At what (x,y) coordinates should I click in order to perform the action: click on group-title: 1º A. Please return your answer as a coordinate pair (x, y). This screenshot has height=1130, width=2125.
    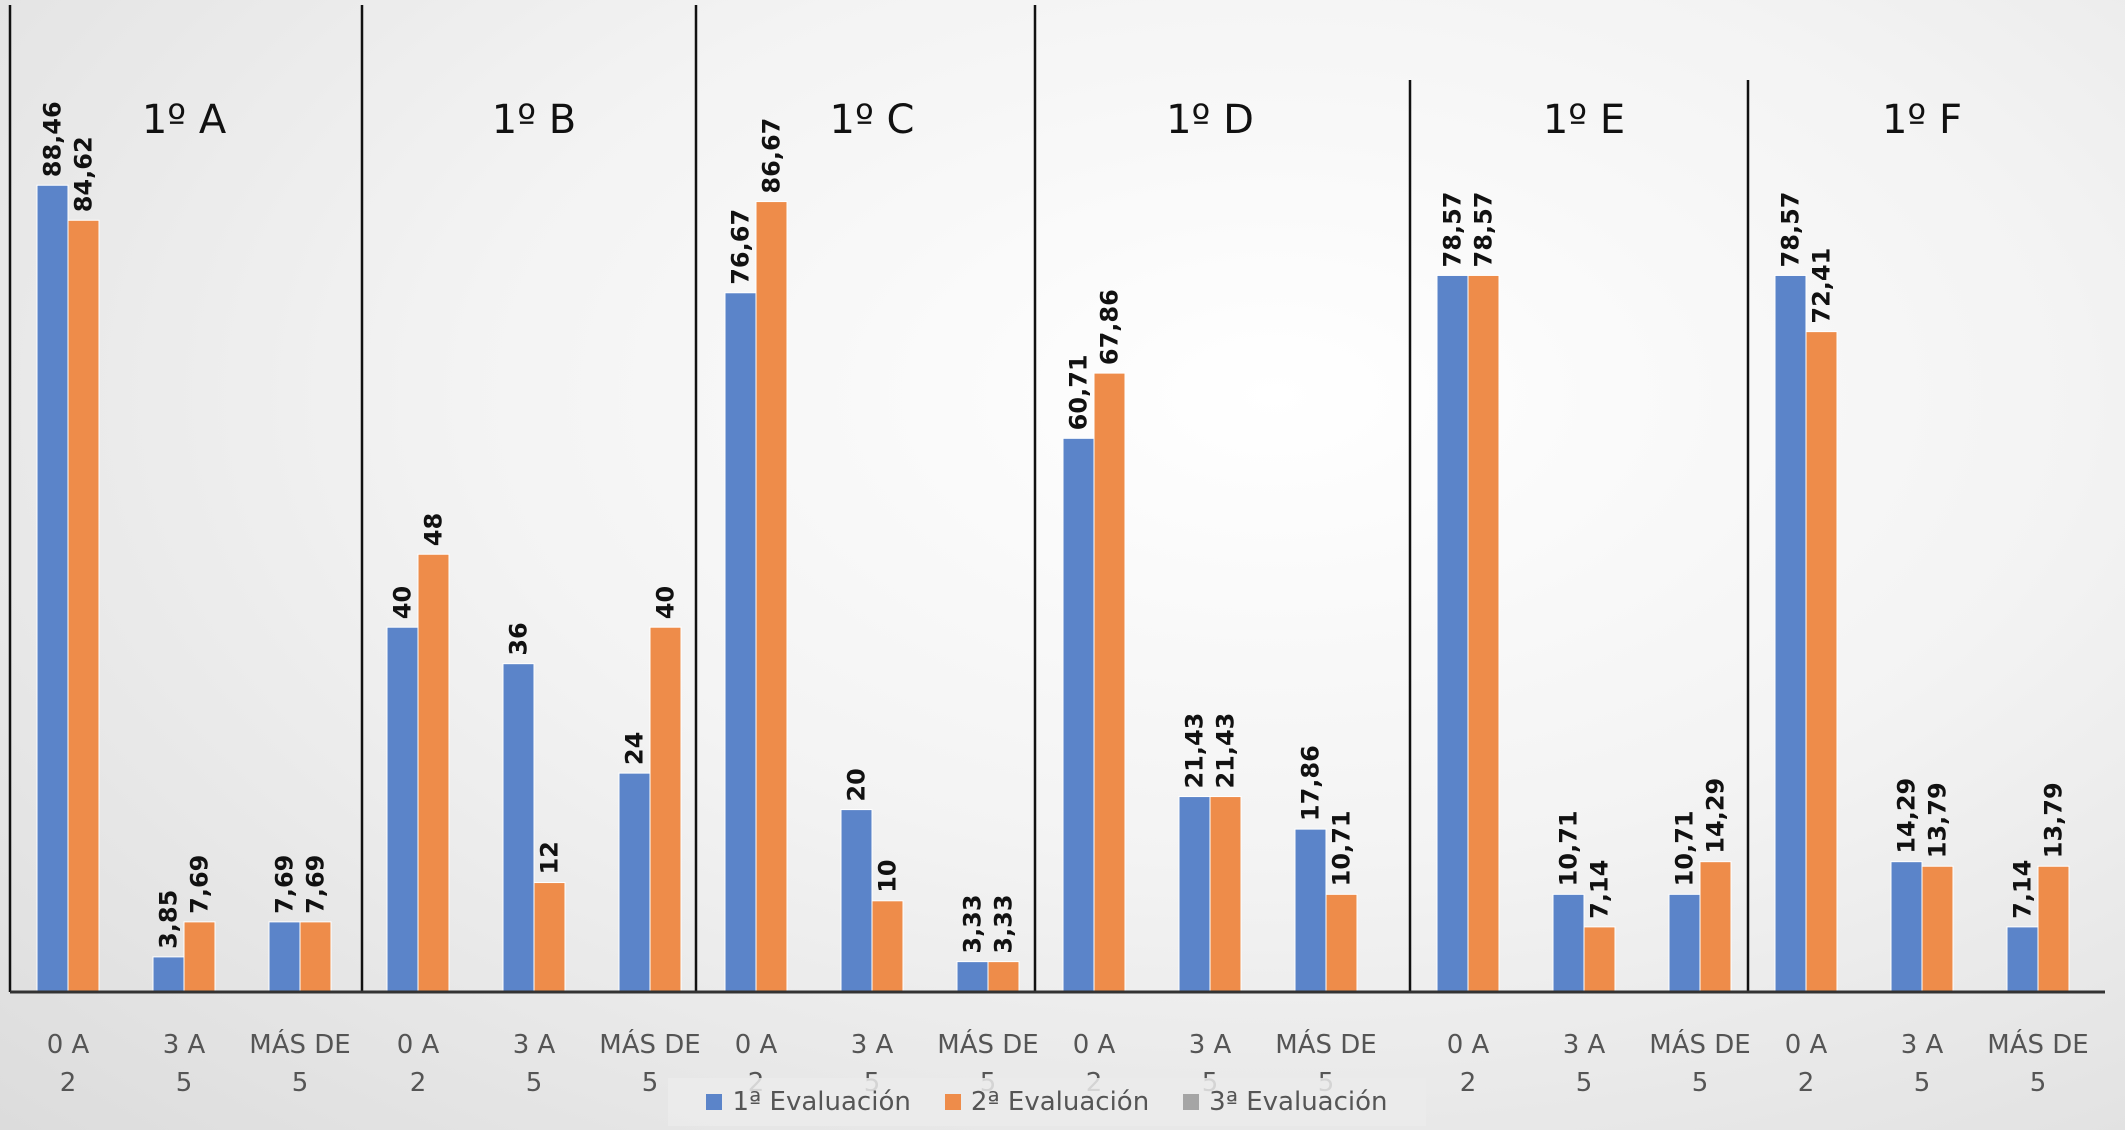
    Looking at the image, I should click on (184, 120).